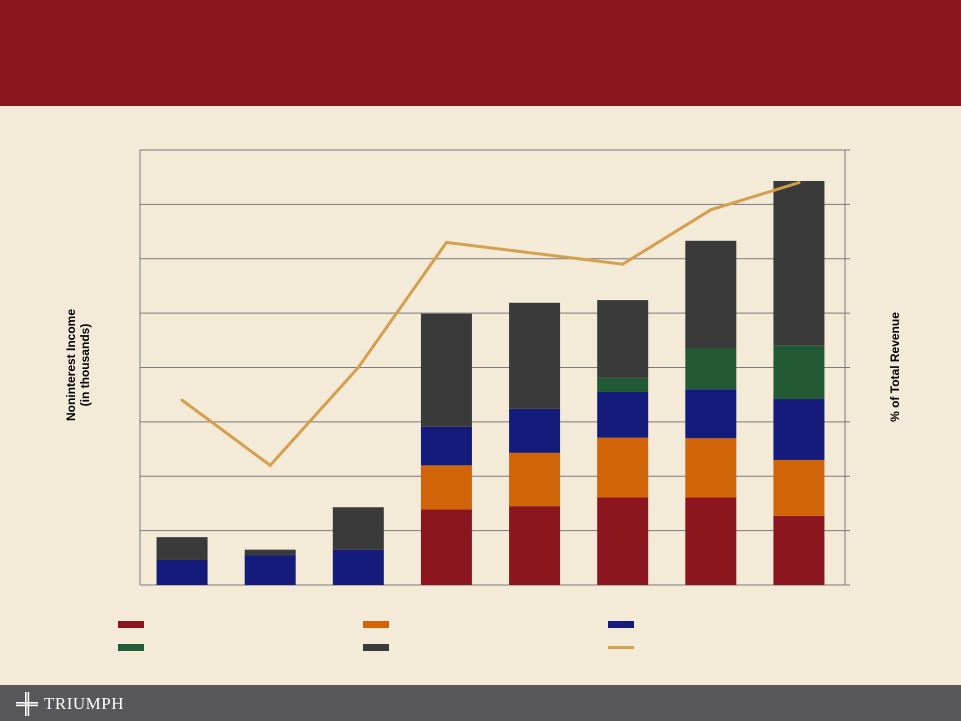 This screenshot has width=961, height=721. What do you see at coordinates (895, 367) in the screenshot?
I see `y-axis-title-right: % of Total Revenue` at bounding box center [895, 367].